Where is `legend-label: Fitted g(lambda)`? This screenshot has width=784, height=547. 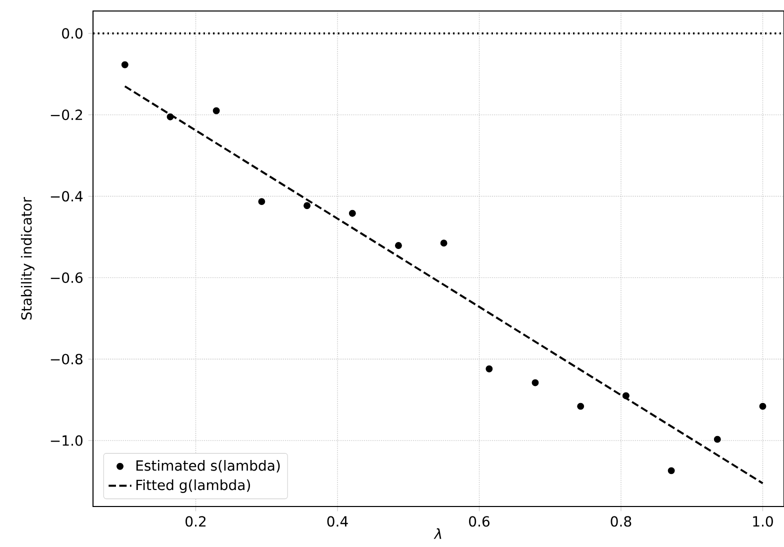
legend-label: Fitted g(lambda) is located at coordinates (193, 486).